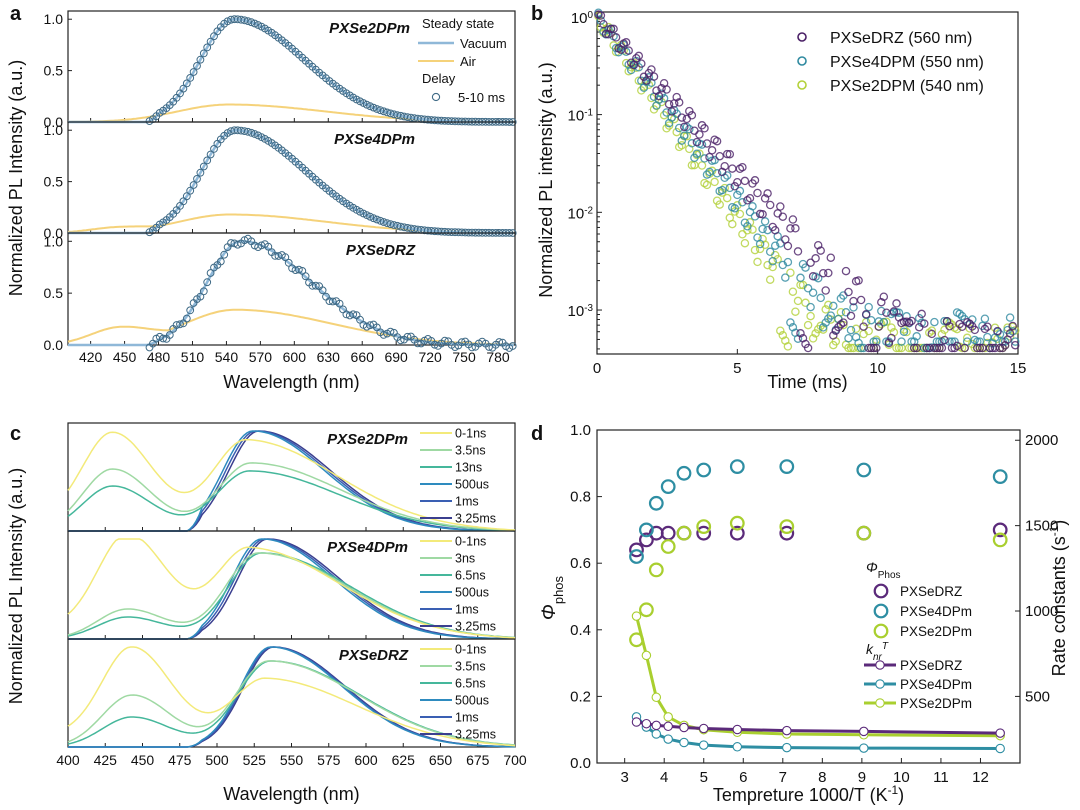  What do you see at coordinates (1037, 696) in the screenshot?
I see `y-right-tick-label: 500` at bounding box center [1037, 696].